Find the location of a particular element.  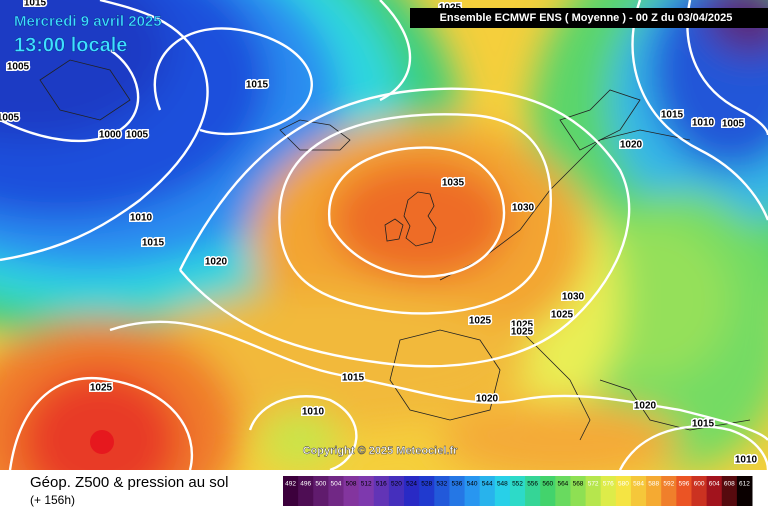

colorbar-label: 592 is located at coordinates (668, 484).